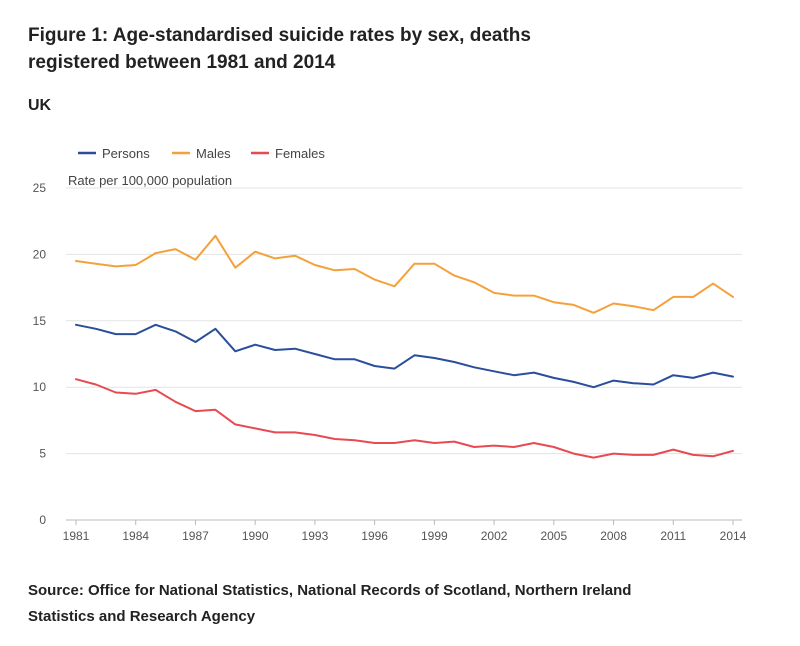 This screenshot has width=800, height=646. Describe the element at coordinates (255, 536) in the screenshot. I see `x-tick-label: 1990` at that location.